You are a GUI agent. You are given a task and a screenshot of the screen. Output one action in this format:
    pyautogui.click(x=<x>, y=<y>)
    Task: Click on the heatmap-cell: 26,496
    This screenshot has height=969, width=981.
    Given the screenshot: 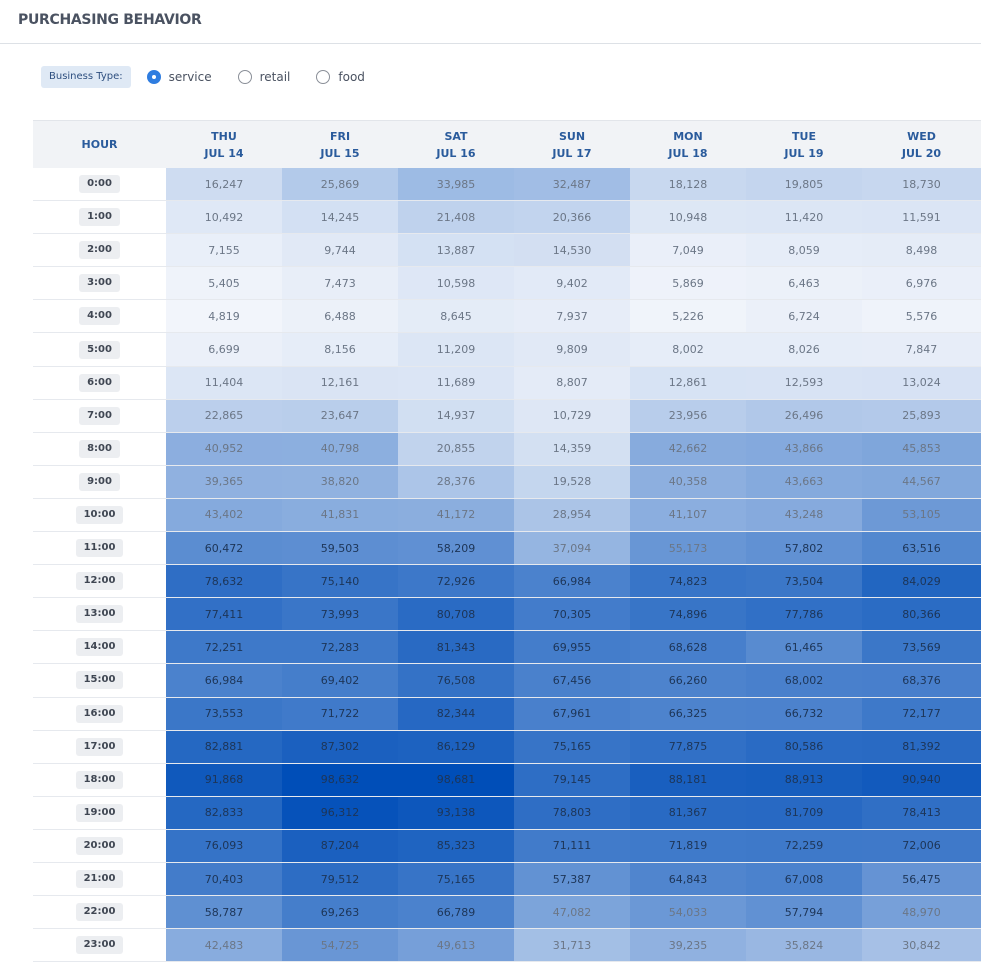 What is the action you would take?
    pyautogui.click(x=804, y=415)
    